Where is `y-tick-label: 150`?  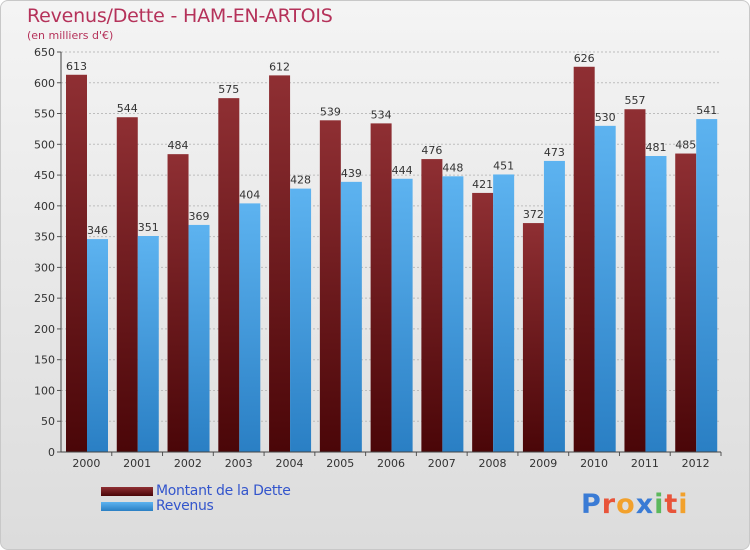
y-tick-label: 150 is located at coordinates (44, 360).